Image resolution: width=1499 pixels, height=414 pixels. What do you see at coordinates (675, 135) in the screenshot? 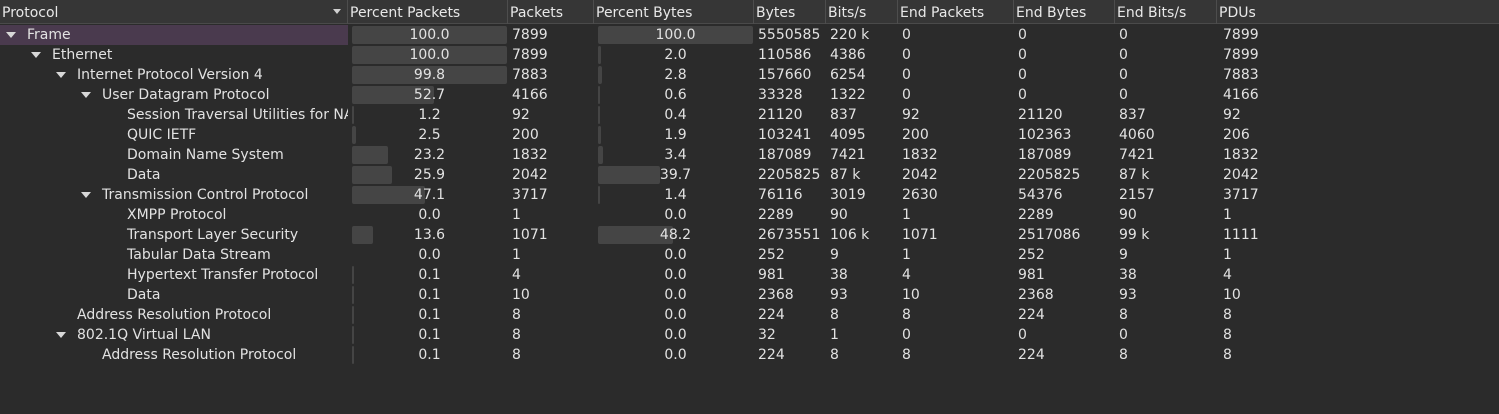
I see `percent-bytes-cell: 1.9` at bounding box center [675, 135].